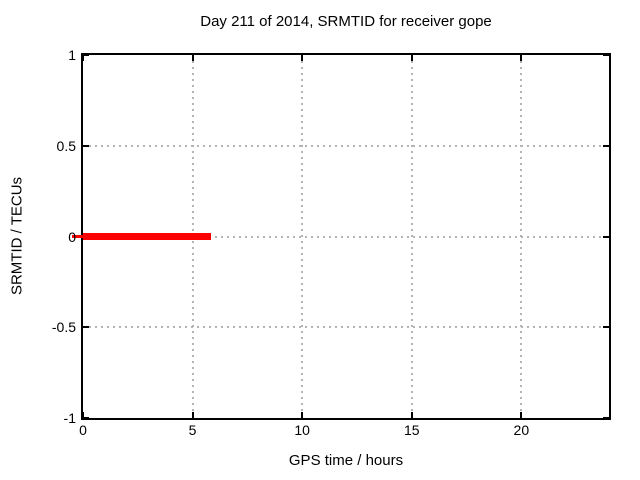 The image size is (640, 480). Describe the element at coordinates (147, 236) in the screenshot. I see `data-series-srmtid-seg1` at that location.